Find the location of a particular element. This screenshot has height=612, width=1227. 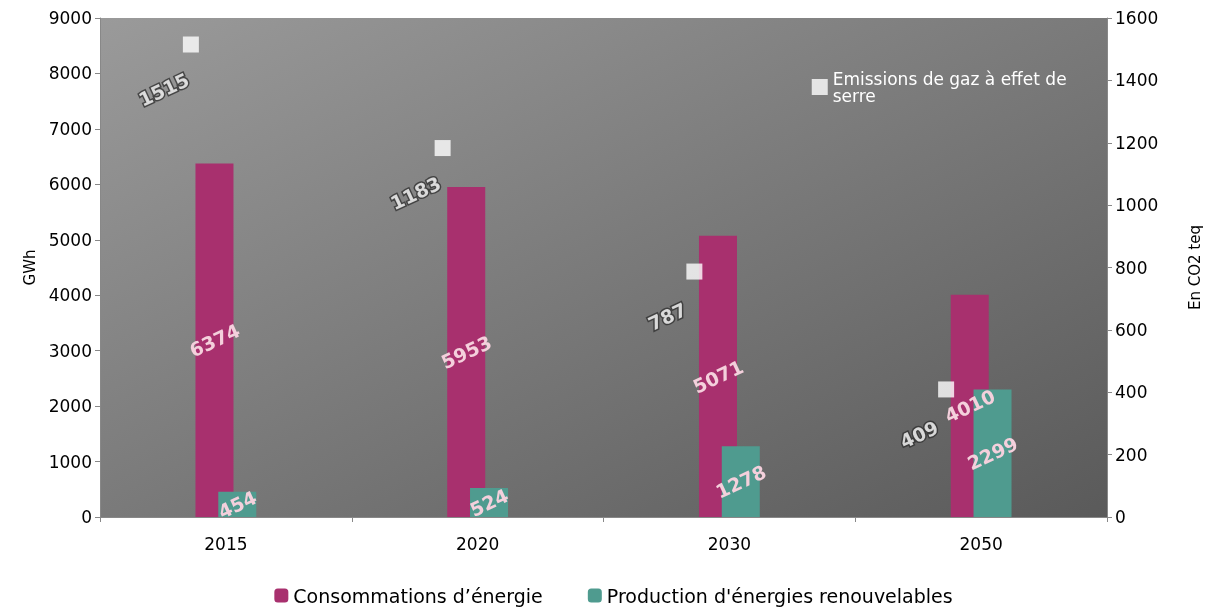

legend-label: Consommations d’énergie is located at coordinates (418, 595).